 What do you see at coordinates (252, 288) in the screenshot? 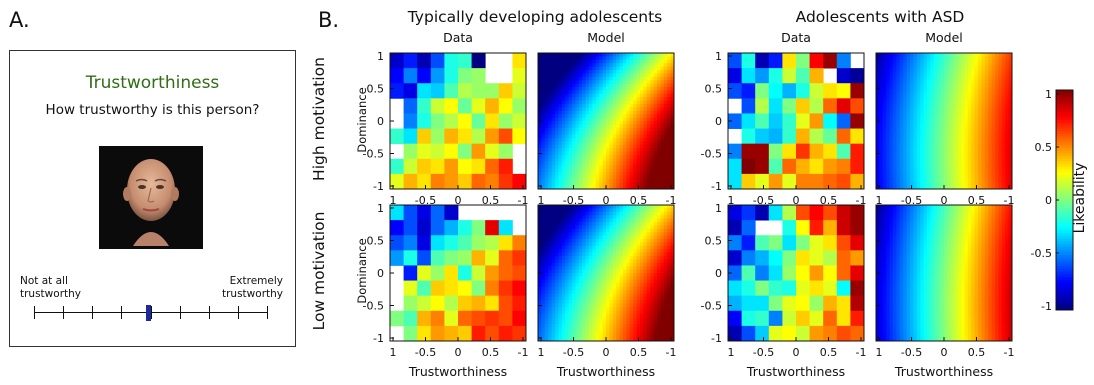
I see `scale-right-label: Extremely trustworthy` at bounding box center [252, 288].